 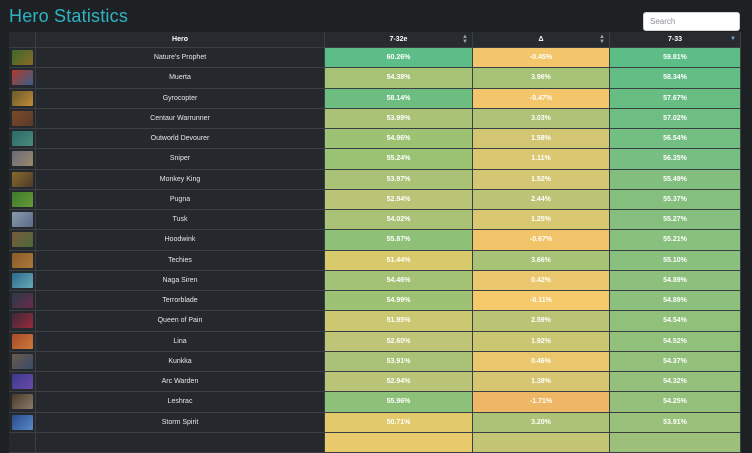 I want to click on winrate-7-32e: 50.71%, so click(x=399, y=422).